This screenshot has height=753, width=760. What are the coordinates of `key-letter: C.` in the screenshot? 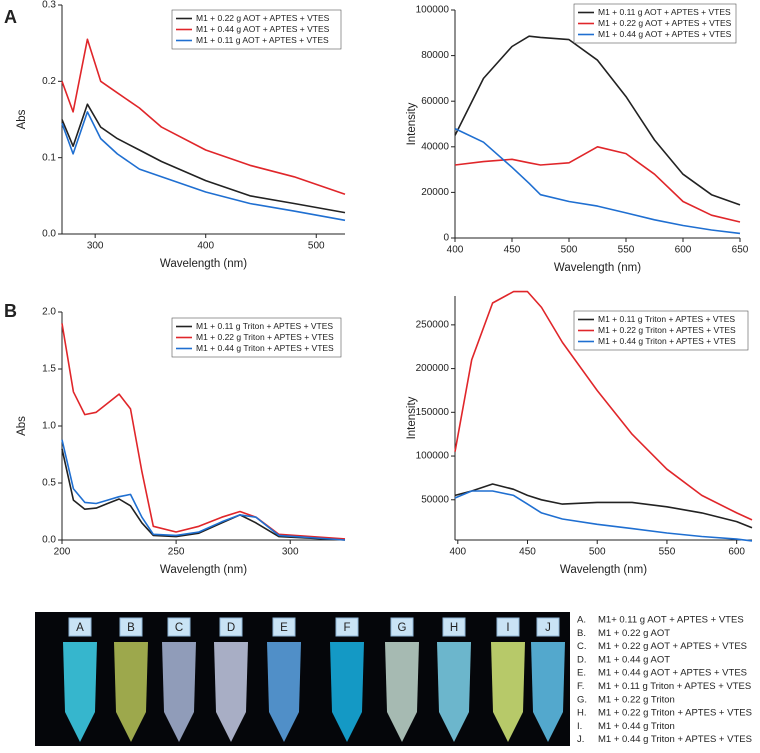 It's located at (582, 646).